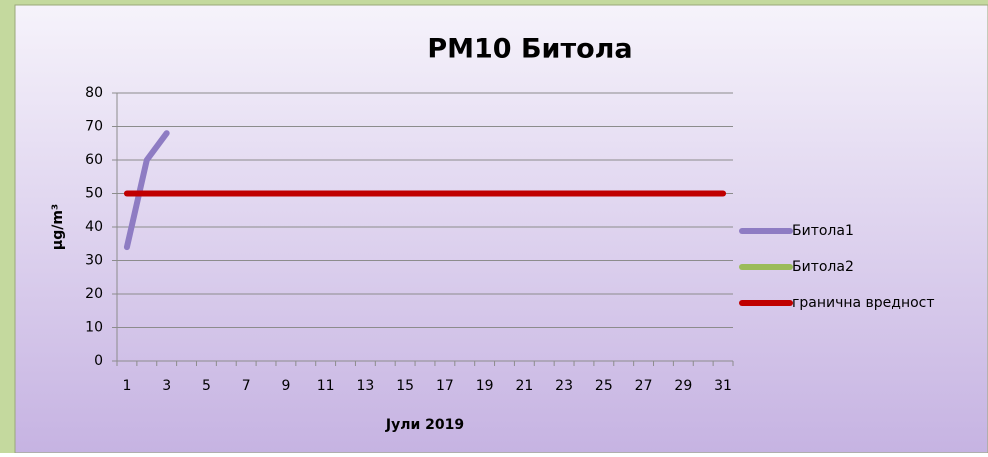 The width and height of the screenshot is (988, 457). What do you see at coordinates (683, 386) in the screenshot?
I see `x-tick-label: 29` at bounding box center [683, 386].